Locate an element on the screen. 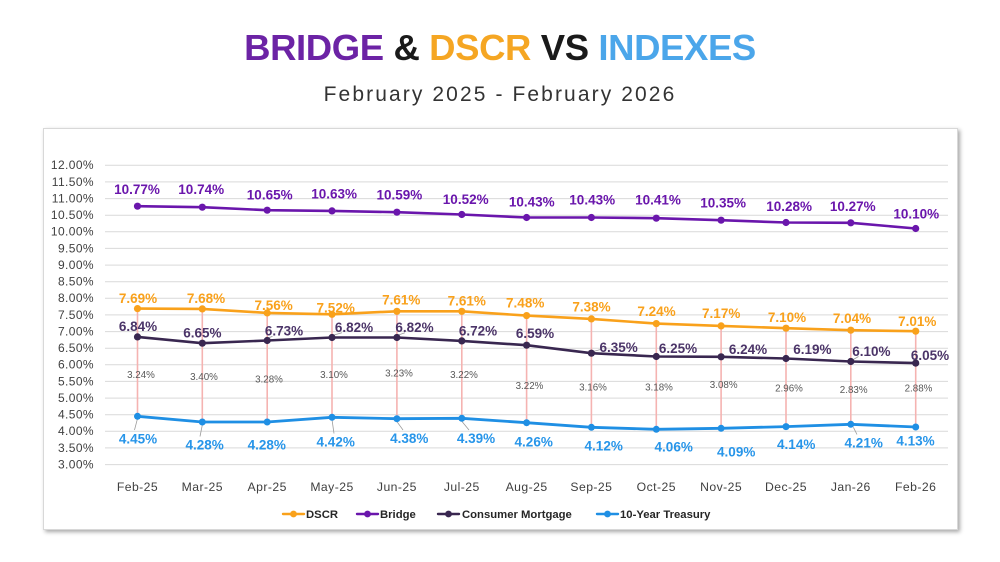 Image resolution: width=1000 pixels, height=562 pixels. svg-text: Feb-26 is located at coordinates (915, 487).